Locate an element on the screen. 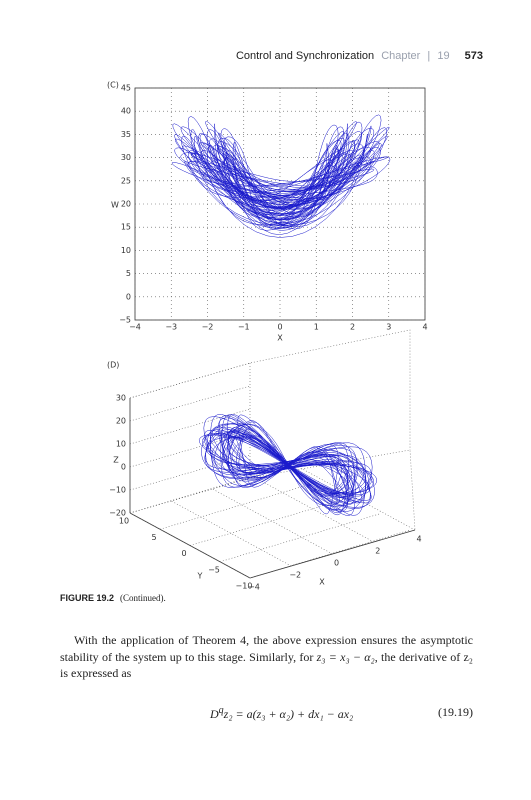  panel-label: (C) is located at coordinates (113, 85).